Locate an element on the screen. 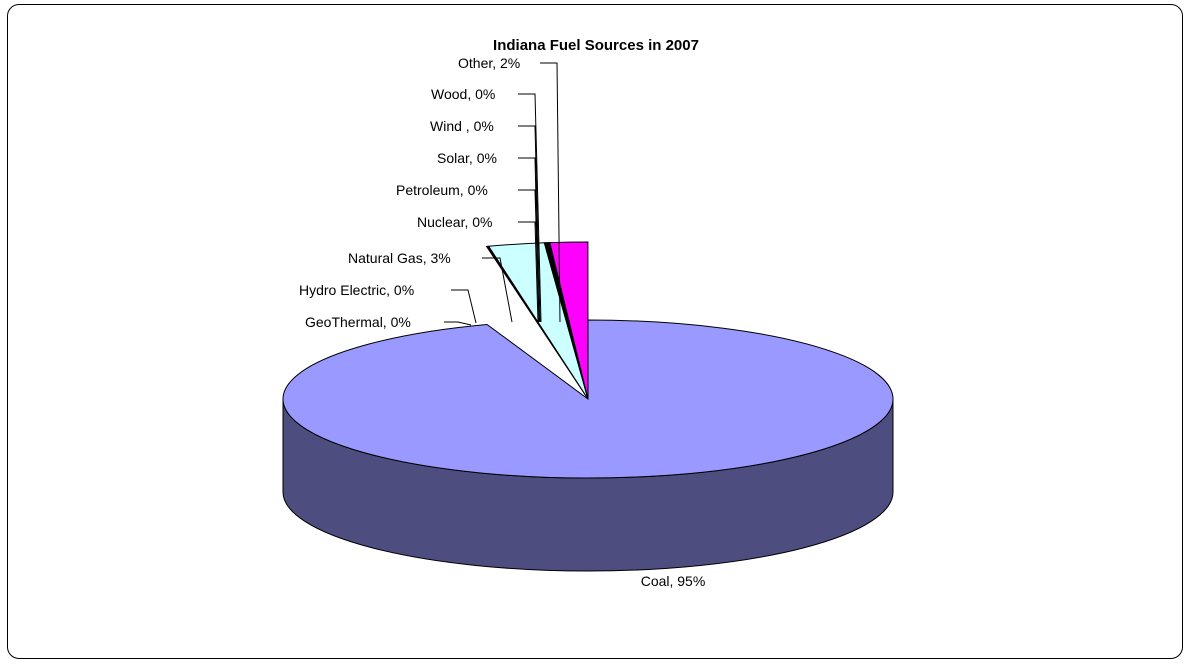 The width and height of the screenshot is (1192, 665). label-geothermal: GeoThermal, 0% is located at coordinates (358, 322).